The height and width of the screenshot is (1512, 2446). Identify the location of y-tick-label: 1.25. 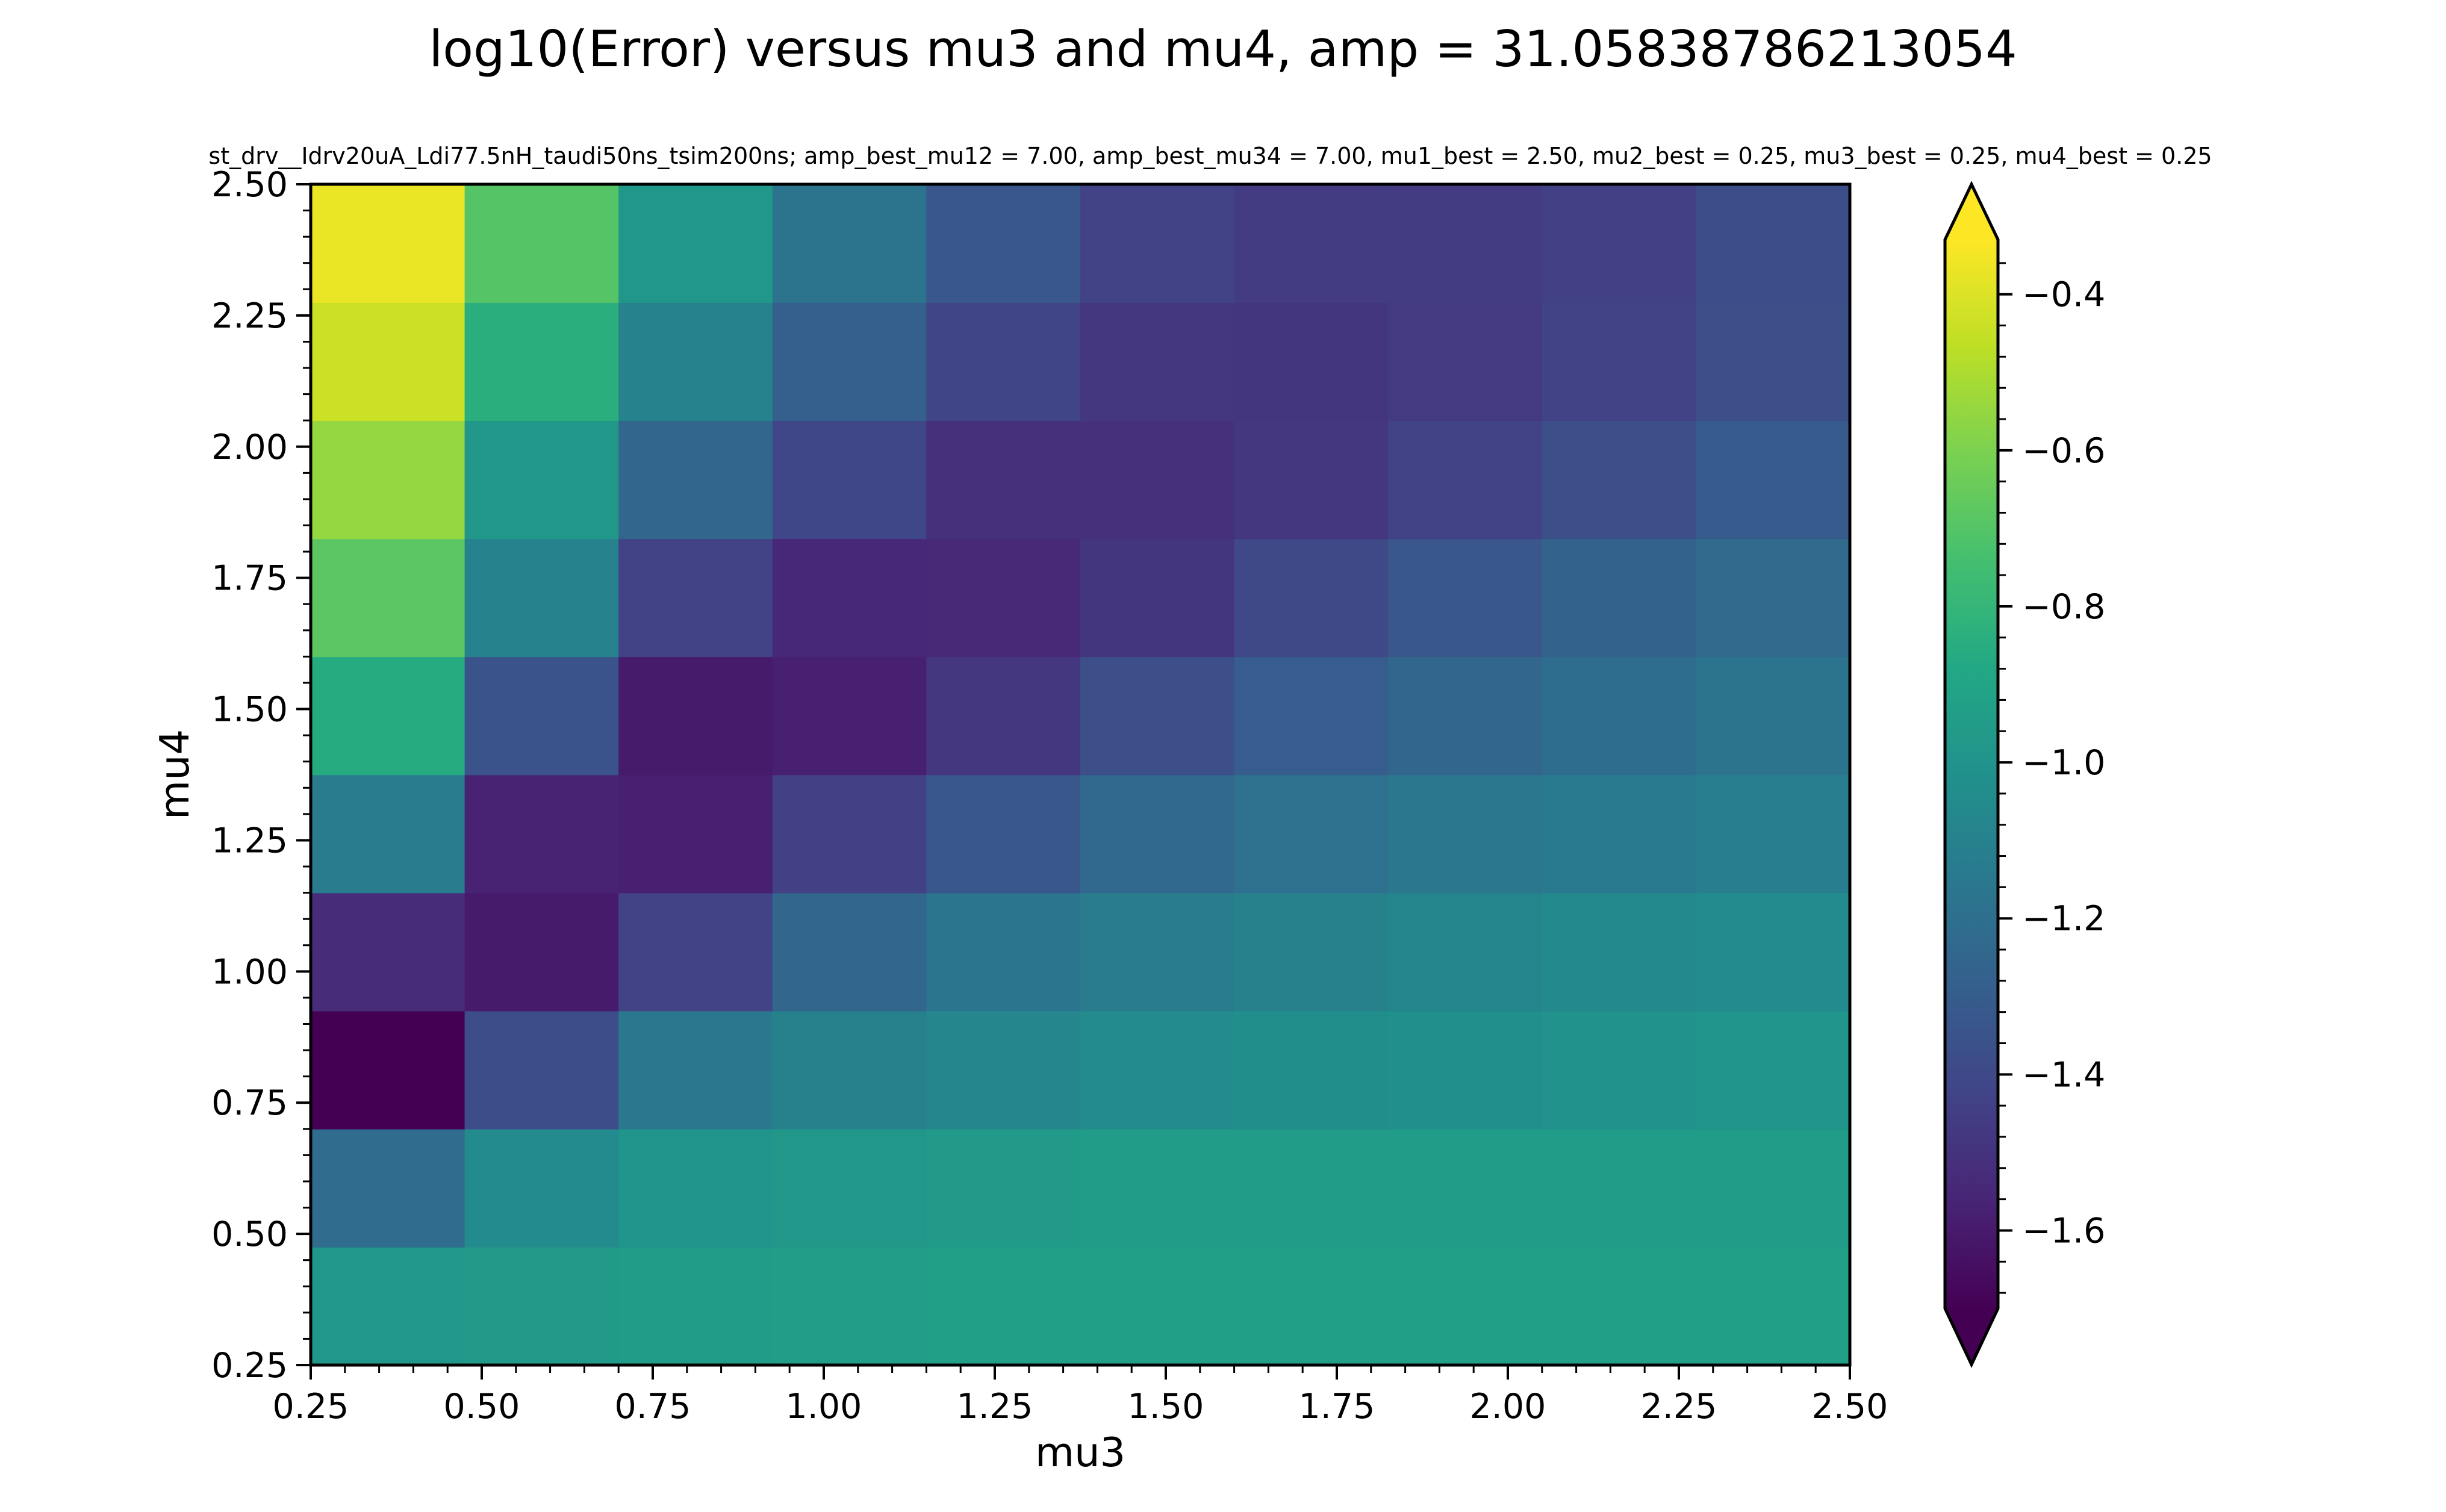
(249, 840).